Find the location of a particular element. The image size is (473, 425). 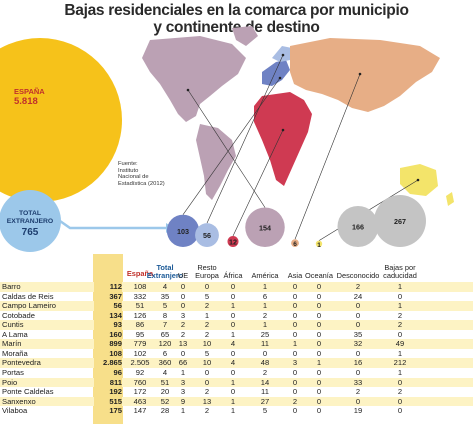

table-cell: 112 is located at coordinates (108, 287).